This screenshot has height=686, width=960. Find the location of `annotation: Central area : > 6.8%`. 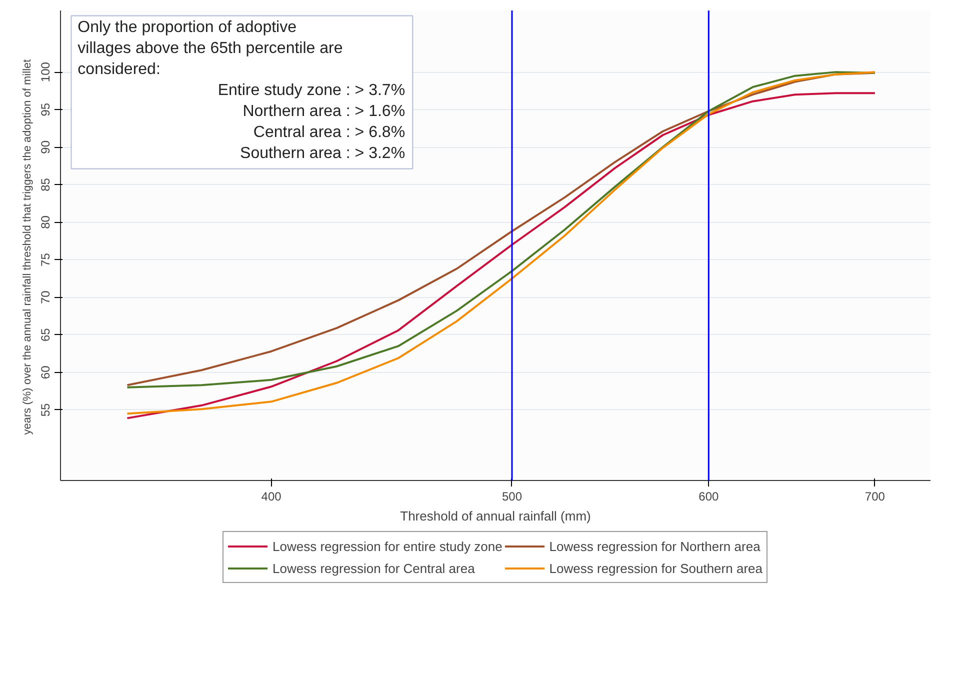

annotation: Central area : > 6.8% is located at coordinates (329, 132).